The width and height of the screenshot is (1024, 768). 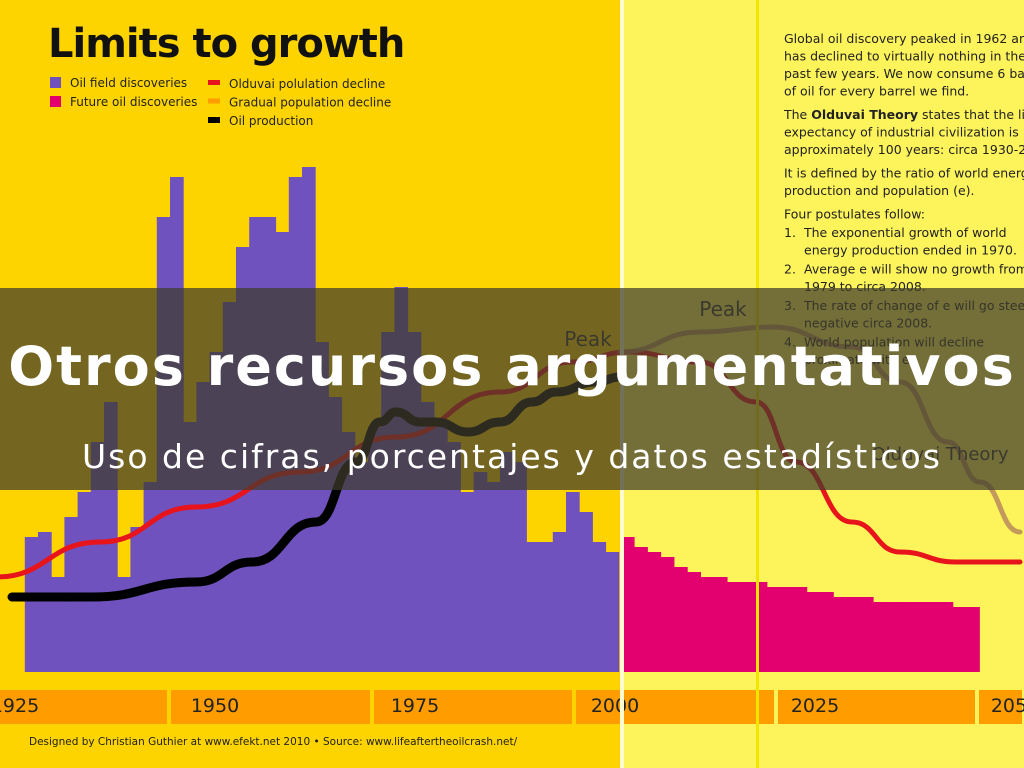 What do you see at coordinates (815, 706) in the screenshot?
I see `x-tick-label: 2025` at bounding box center [815, 706].